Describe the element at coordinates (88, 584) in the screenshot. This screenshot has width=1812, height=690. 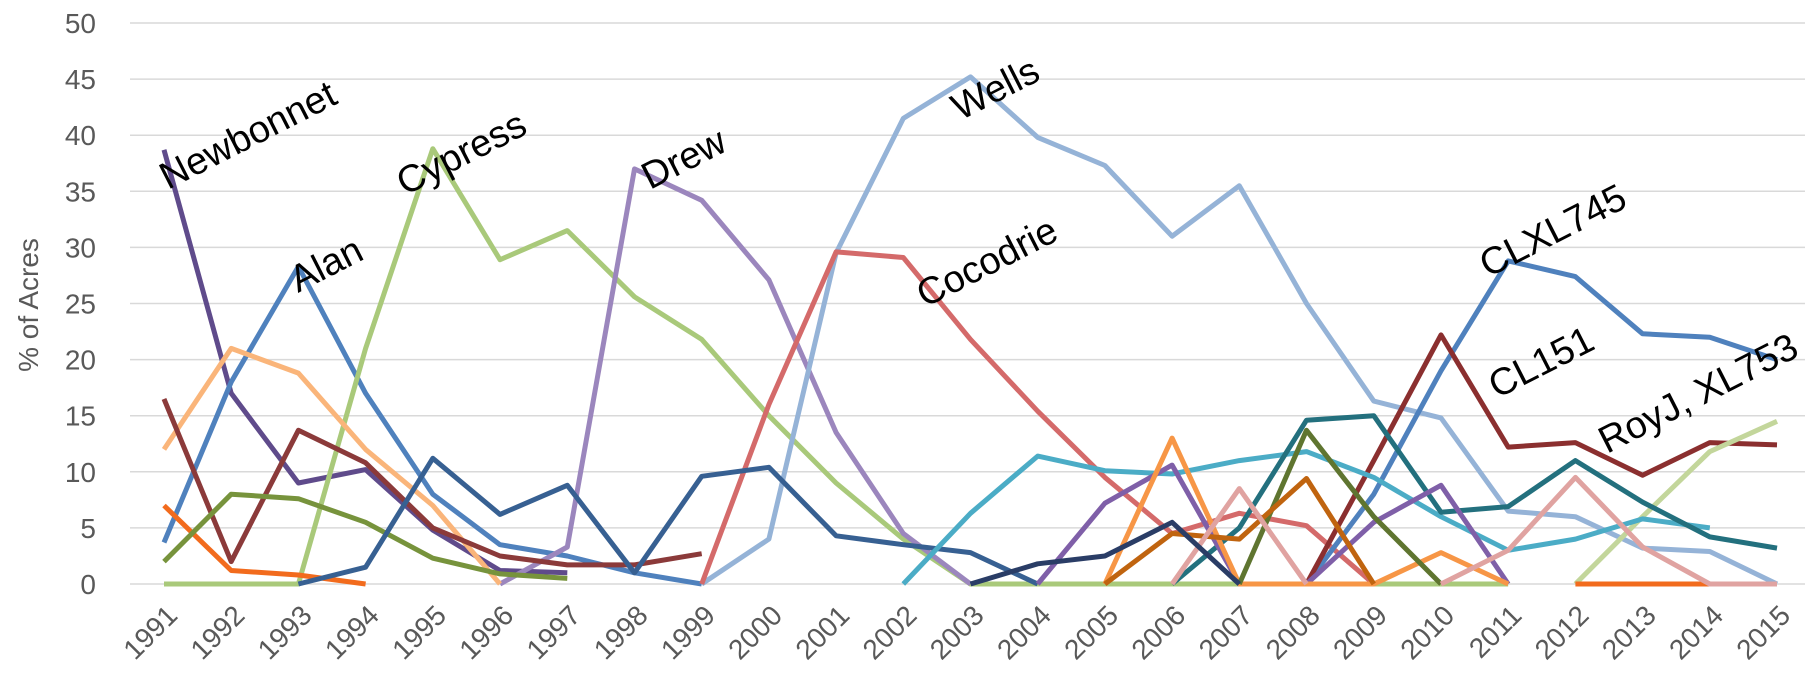
I see `y-tick-label: 0` at that location.